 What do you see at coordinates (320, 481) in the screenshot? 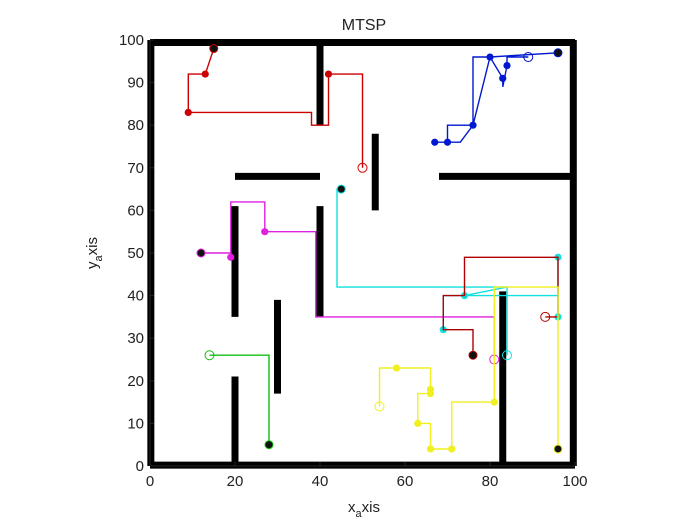
I see `x-tick-label: 40` at bounding box center [320, 481].